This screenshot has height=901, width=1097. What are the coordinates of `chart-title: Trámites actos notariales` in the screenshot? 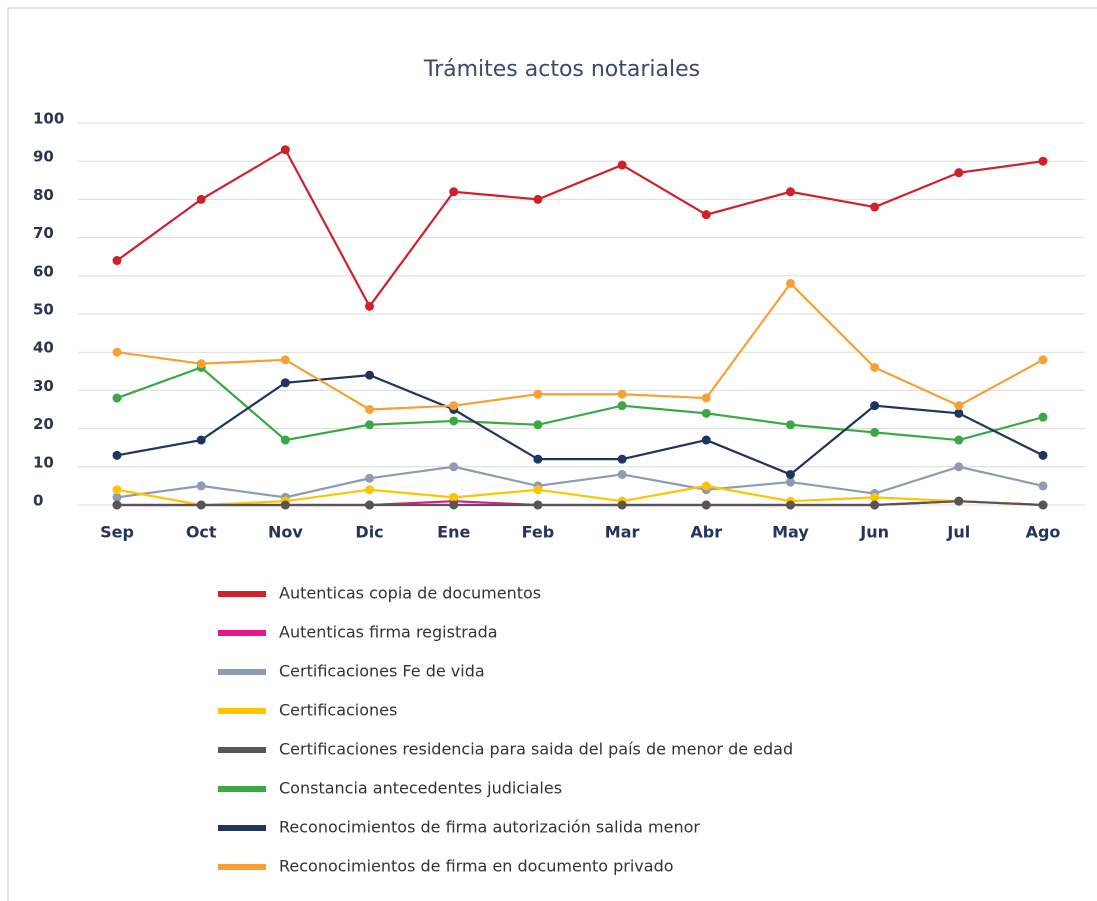 It's located at (561, 69).